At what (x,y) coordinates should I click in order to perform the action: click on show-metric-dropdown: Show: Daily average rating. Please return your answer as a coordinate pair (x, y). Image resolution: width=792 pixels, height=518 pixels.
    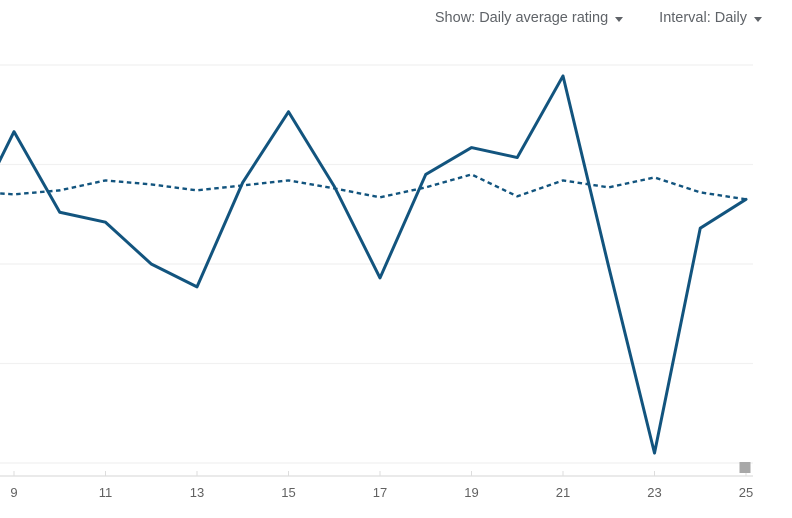
    Looking at the image, I should click on (529, 18).